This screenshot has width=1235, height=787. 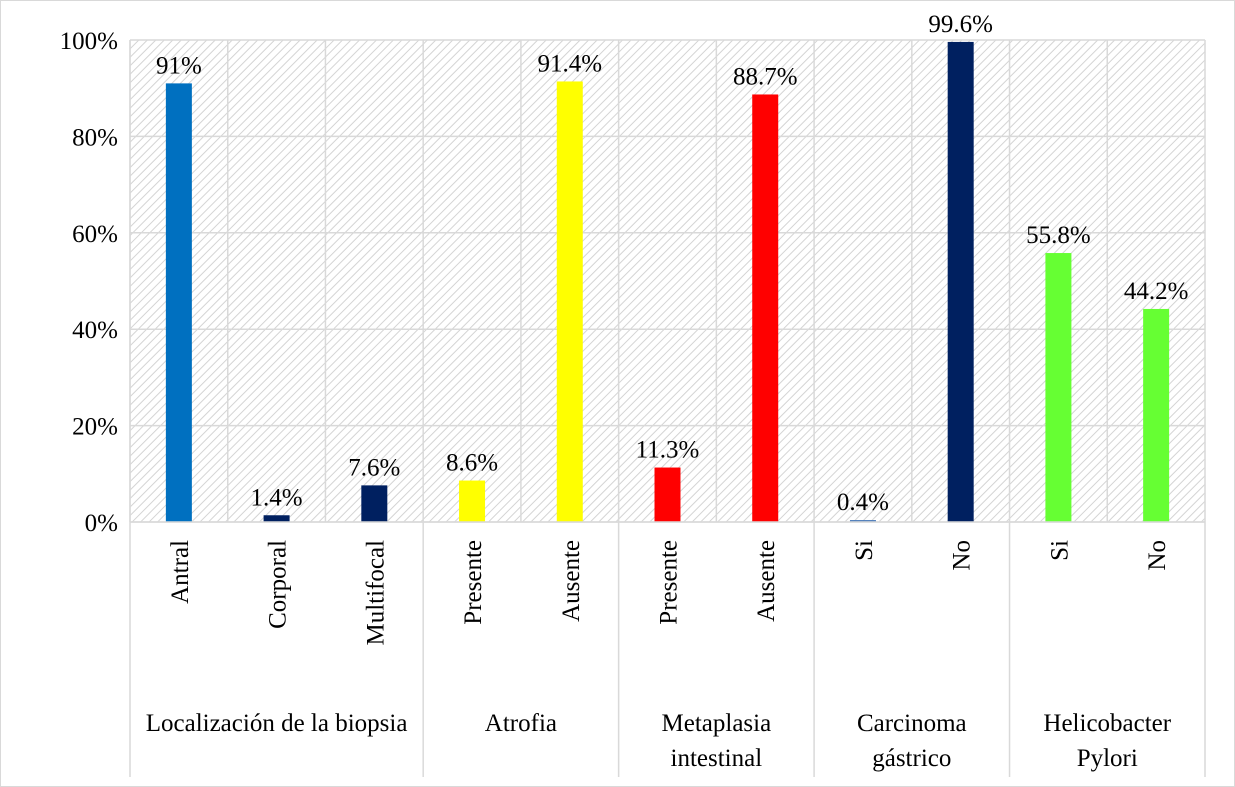 What do you see at coordinates (179, 65) in the screenshot?
I see `data-label: 91%` at bounding box center [179, 65].